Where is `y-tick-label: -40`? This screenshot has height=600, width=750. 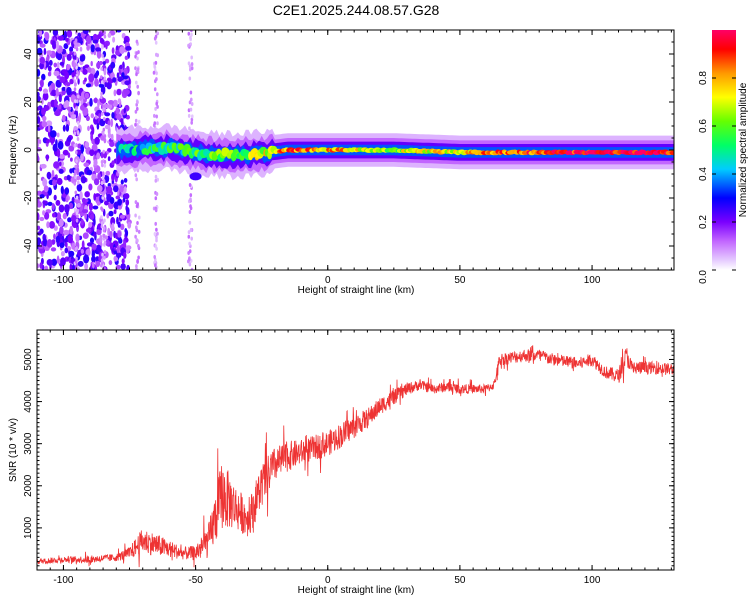 y-tick-label: -40 is located at coordinates (28, 245).